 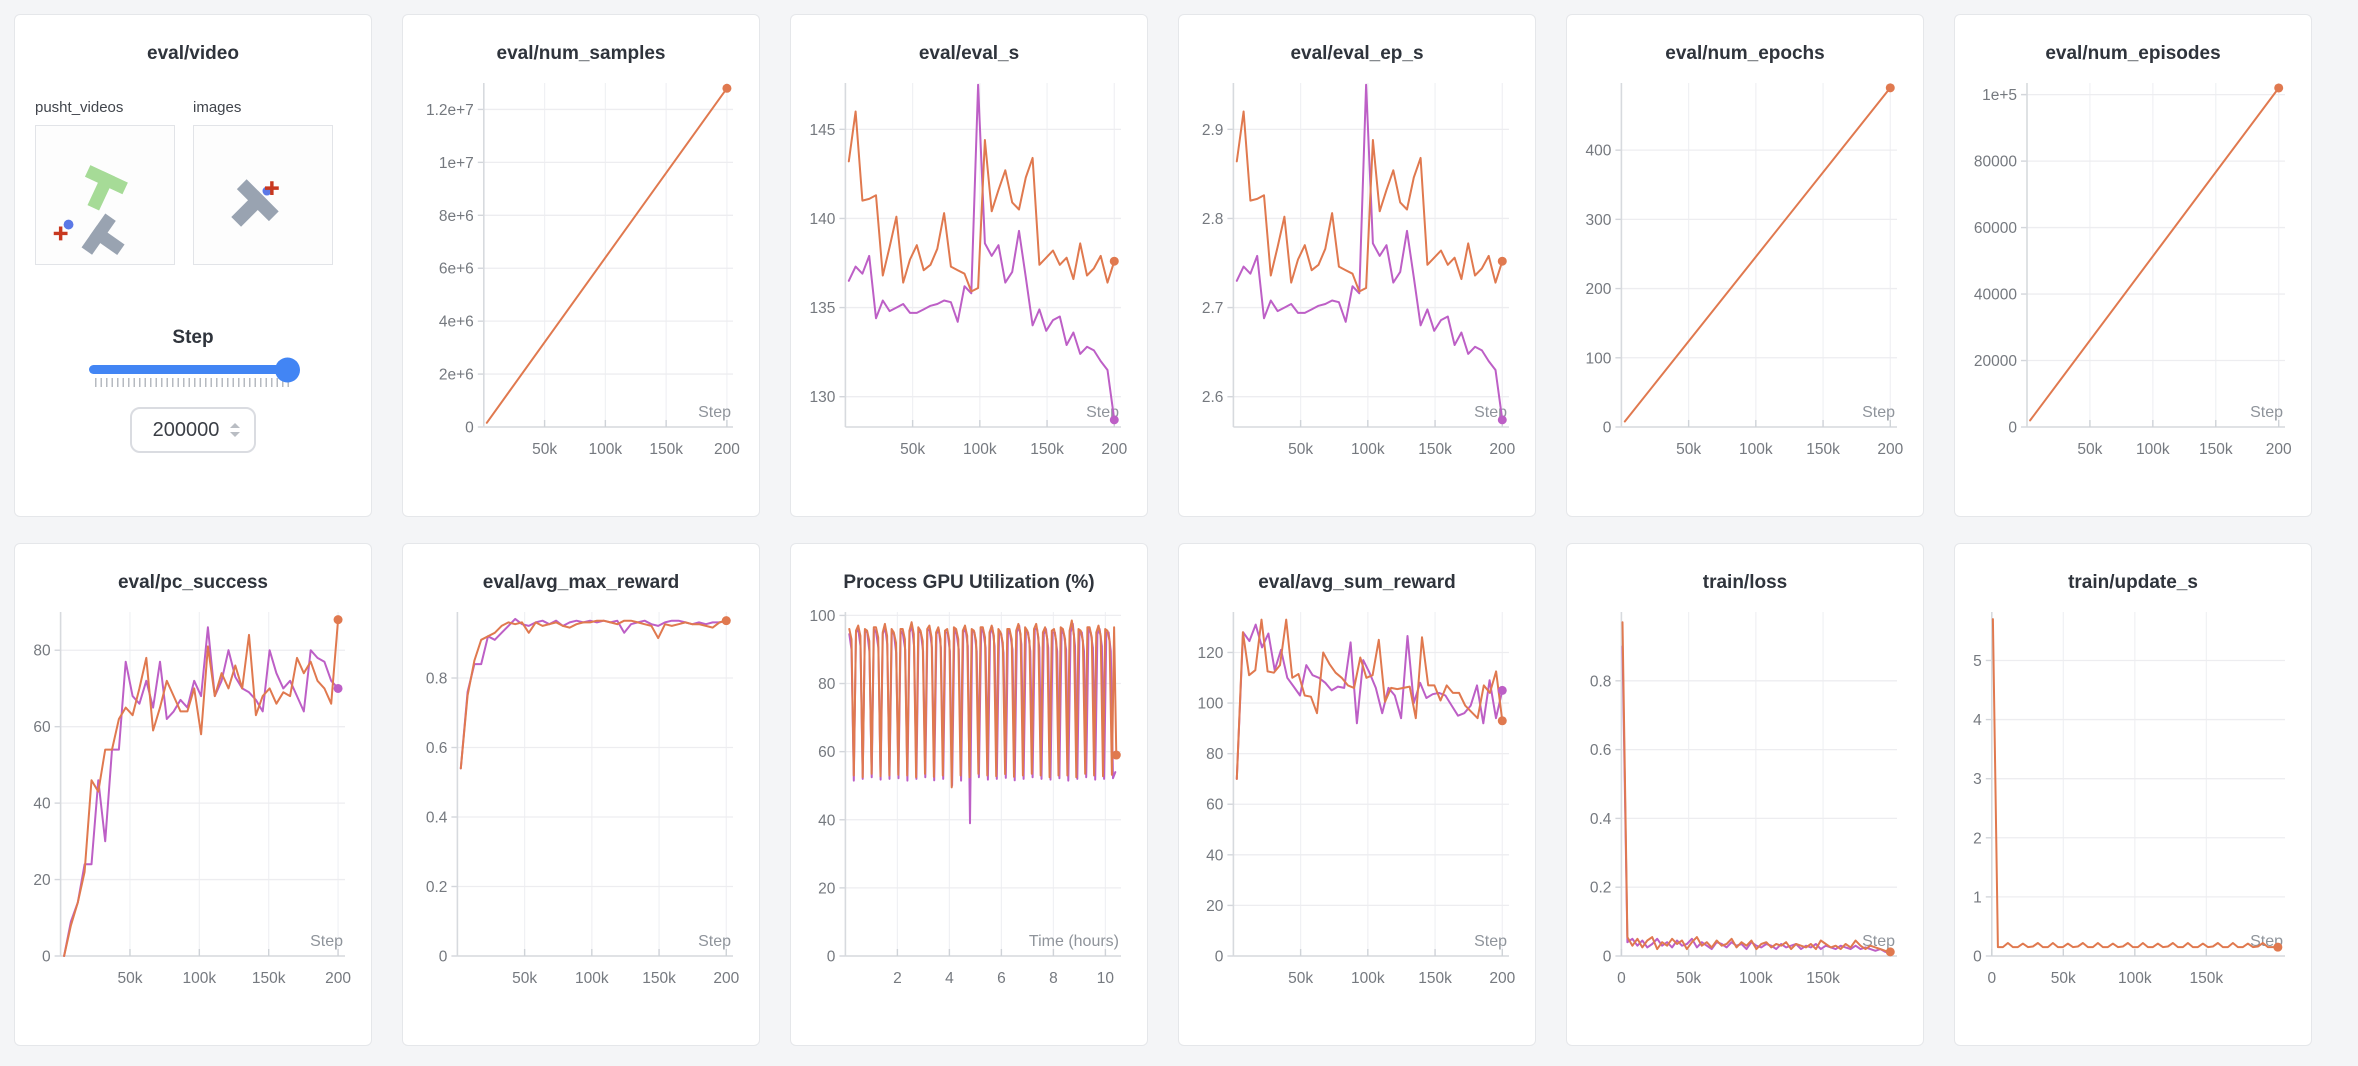 I want to click on chart-canvas: 0 100 200 300 400 50k 100k 150k 200 Step, so click(x=1745, y=275).